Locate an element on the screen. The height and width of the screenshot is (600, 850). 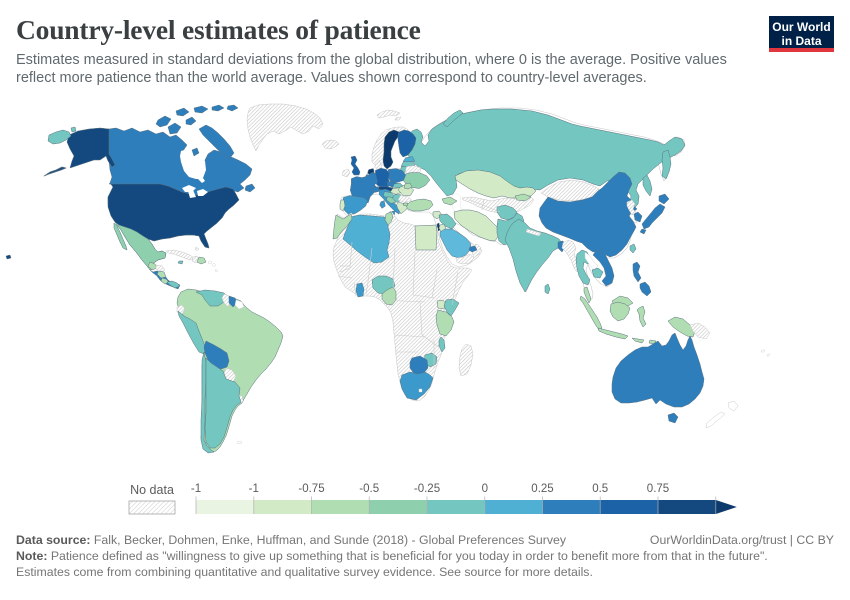
svg-text: 0.5 is located at coordinates (600, 489).